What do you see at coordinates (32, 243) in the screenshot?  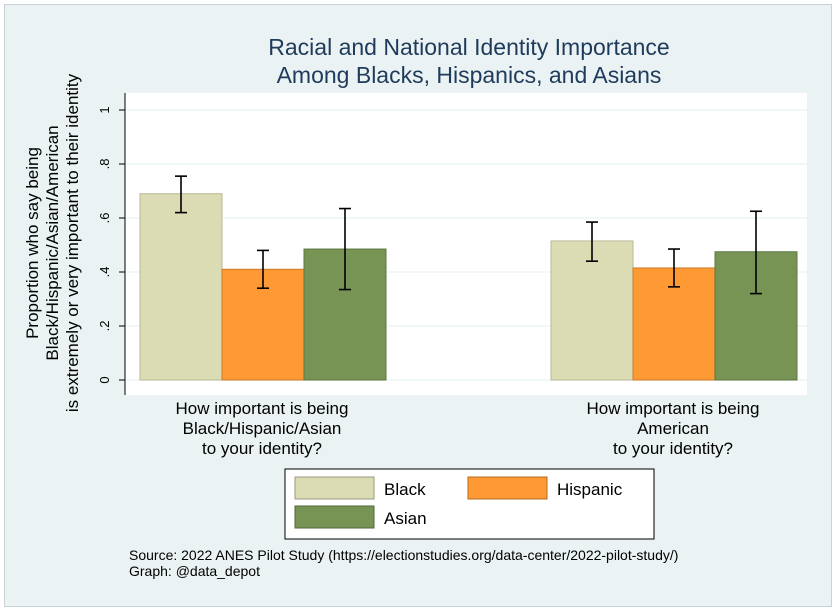 I see `y-axis-title-line-1: Proportion who say being` at bounding box center [32, 243].